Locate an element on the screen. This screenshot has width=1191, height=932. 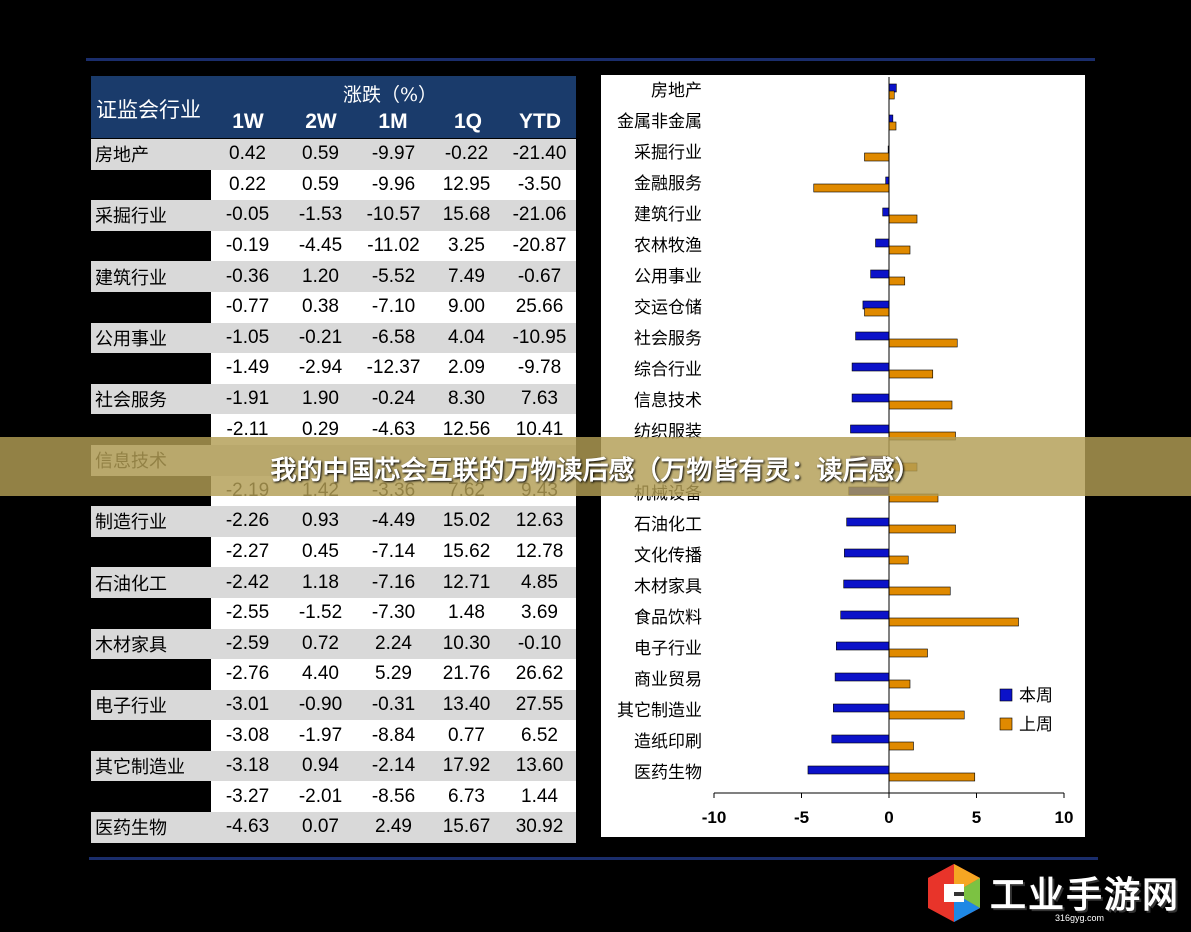
table-row: 石油化工 -2.42 1.18 -7.16 12.71 4.85 is located at coordinates (333, 582).